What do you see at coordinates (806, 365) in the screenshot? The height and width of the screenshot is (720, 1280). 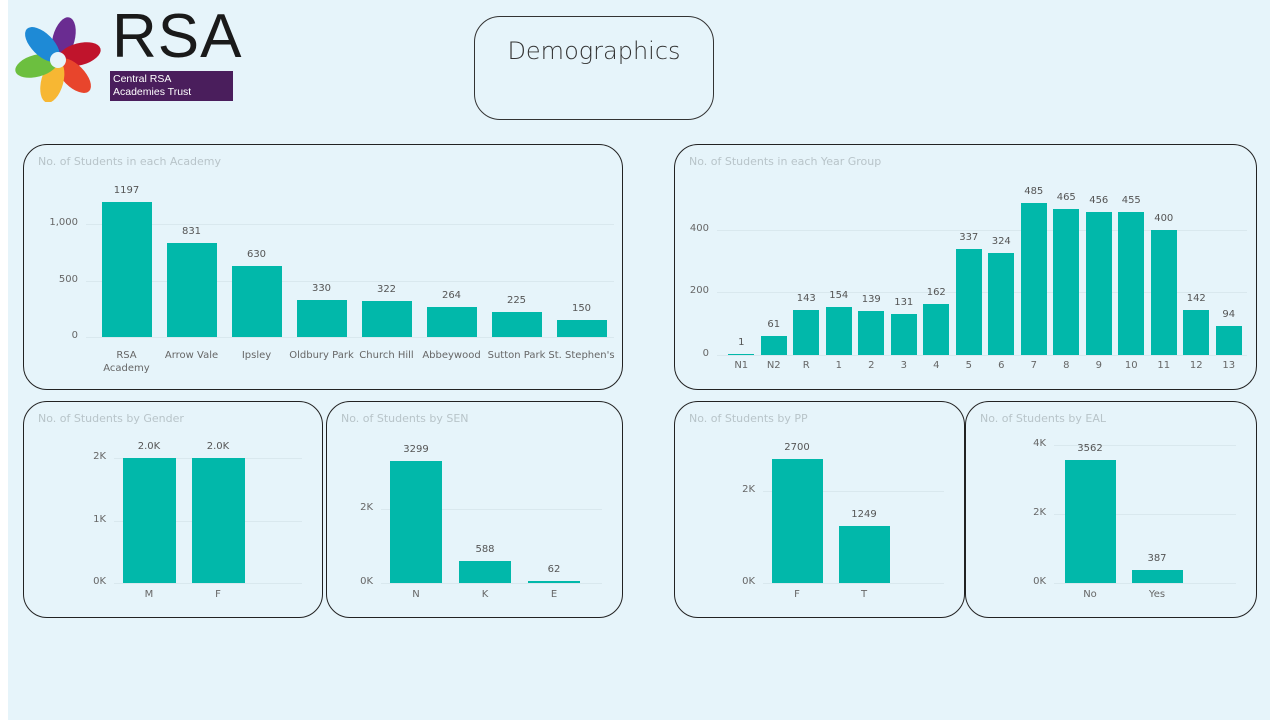 I see `x-axis-category-label: R` at bounding box center [806, 365].